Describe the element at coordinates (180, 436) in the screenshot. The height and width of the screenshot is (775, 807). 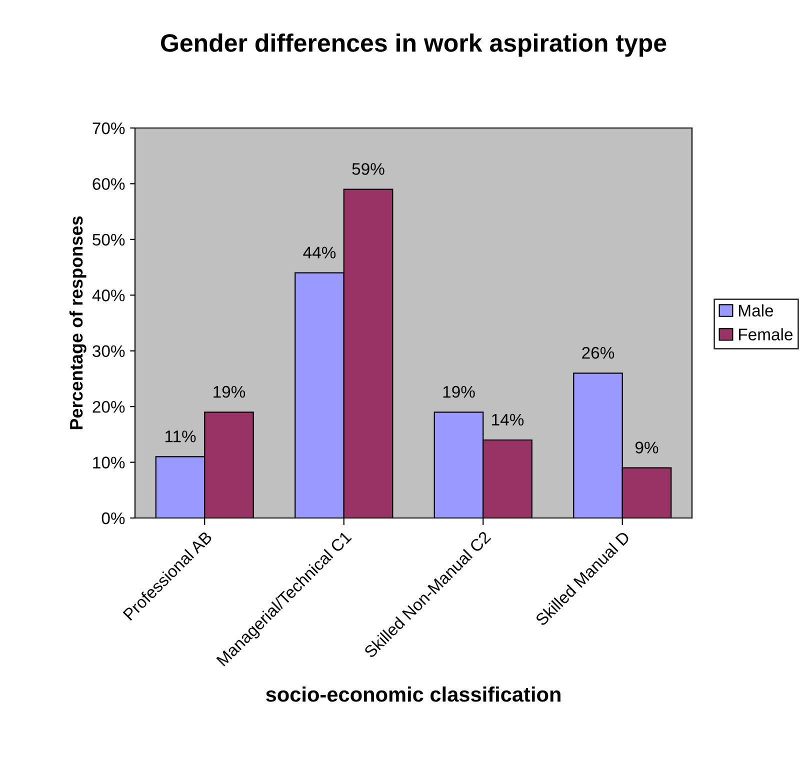
I see `data-label: 11%` at that location.